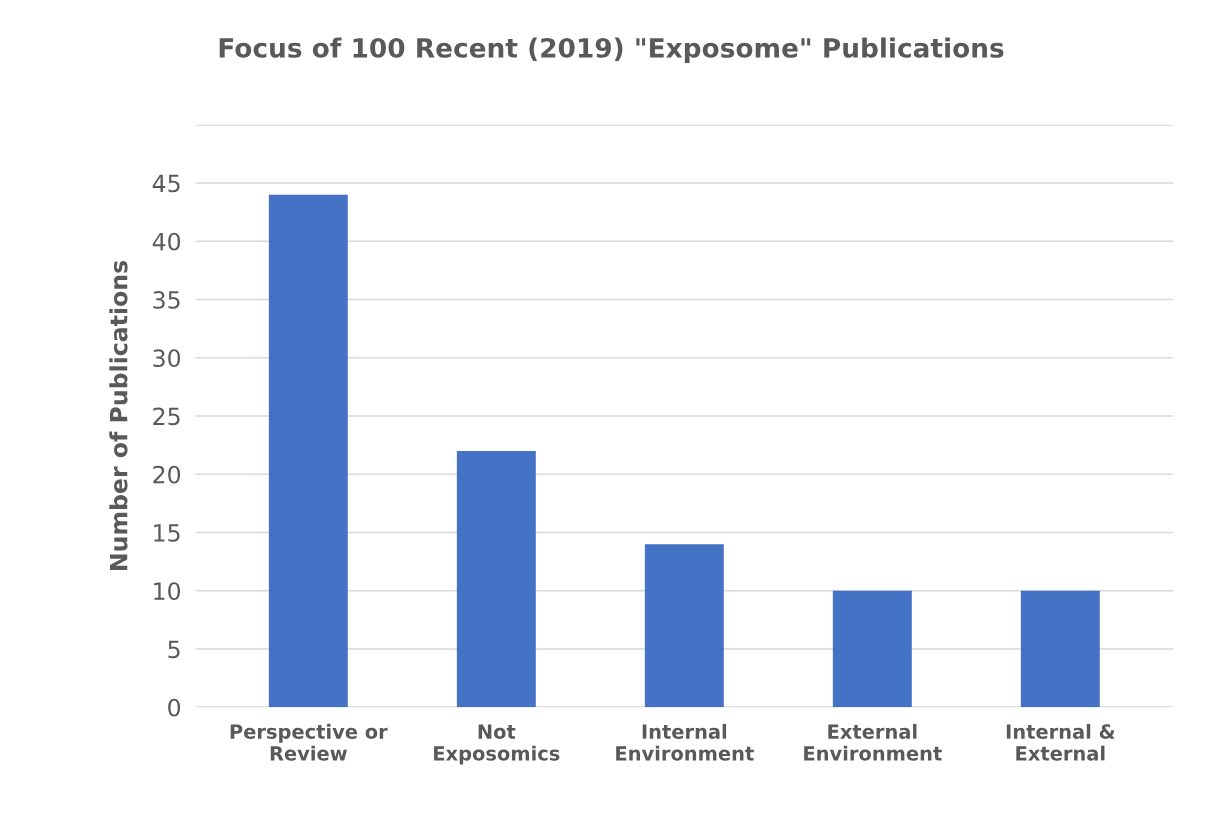 The width and height of the screenshot is (1222, 832). I want to click on y-tick-label: 0, so click(174, 707).